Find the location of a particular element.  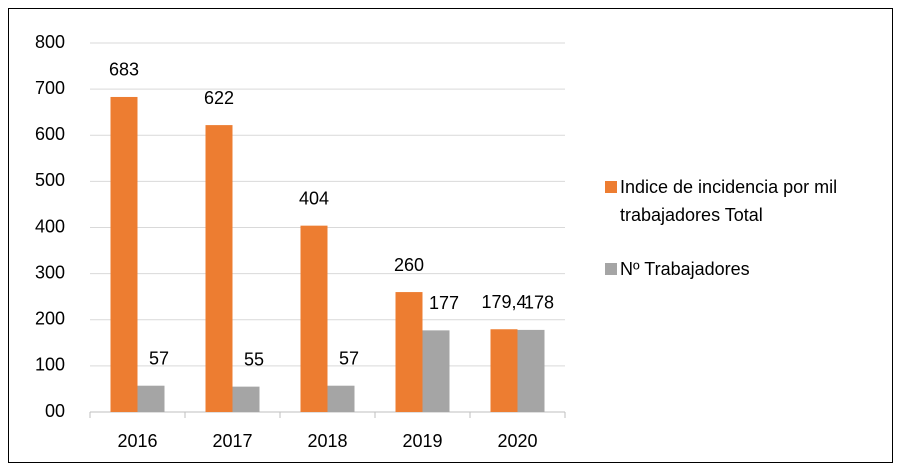

x-tick-label: 2016 is located at coordinates (137, 441).